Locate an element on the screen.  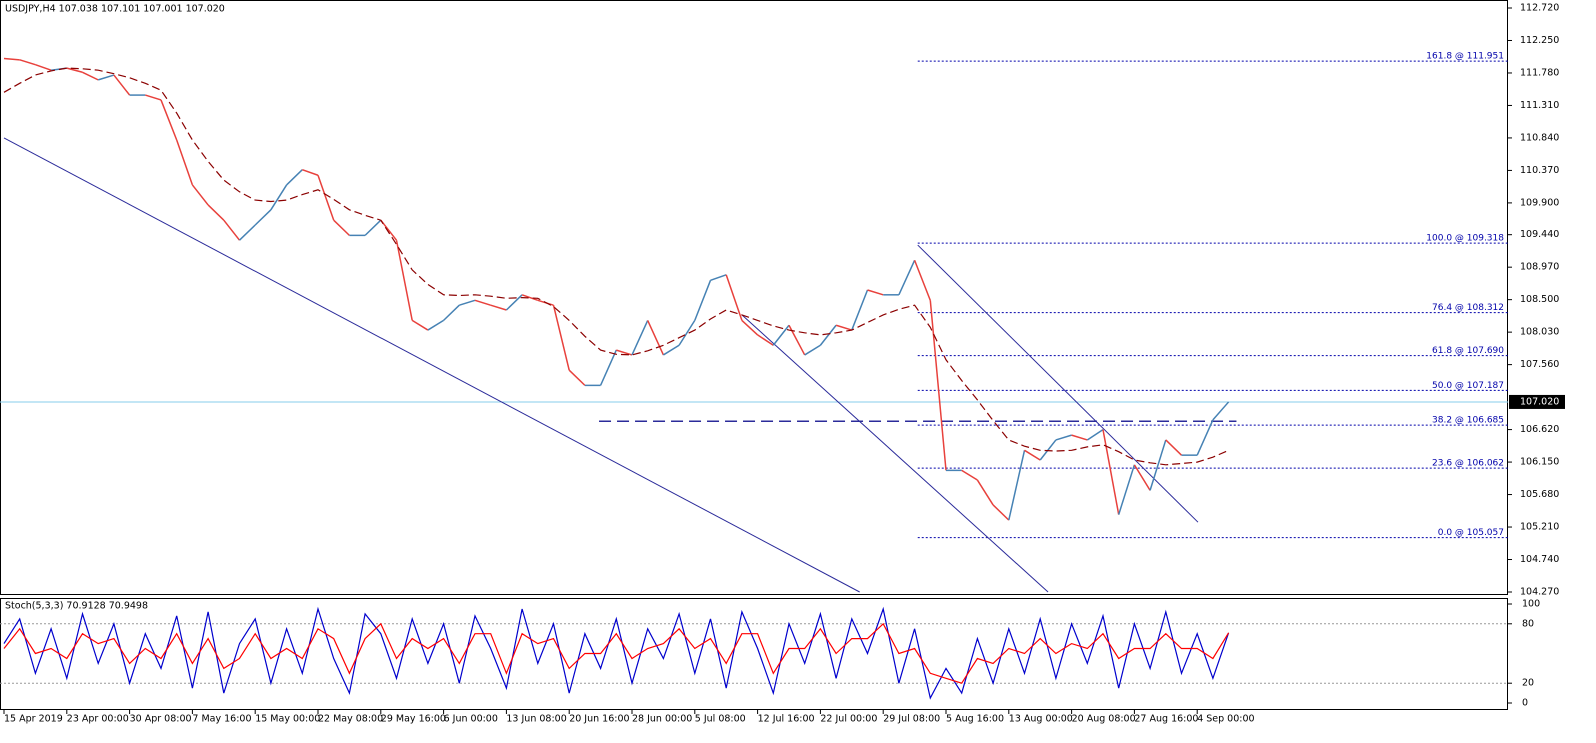
x-tick-label: 15 May 00:00 is located at coordinates (287, 719).